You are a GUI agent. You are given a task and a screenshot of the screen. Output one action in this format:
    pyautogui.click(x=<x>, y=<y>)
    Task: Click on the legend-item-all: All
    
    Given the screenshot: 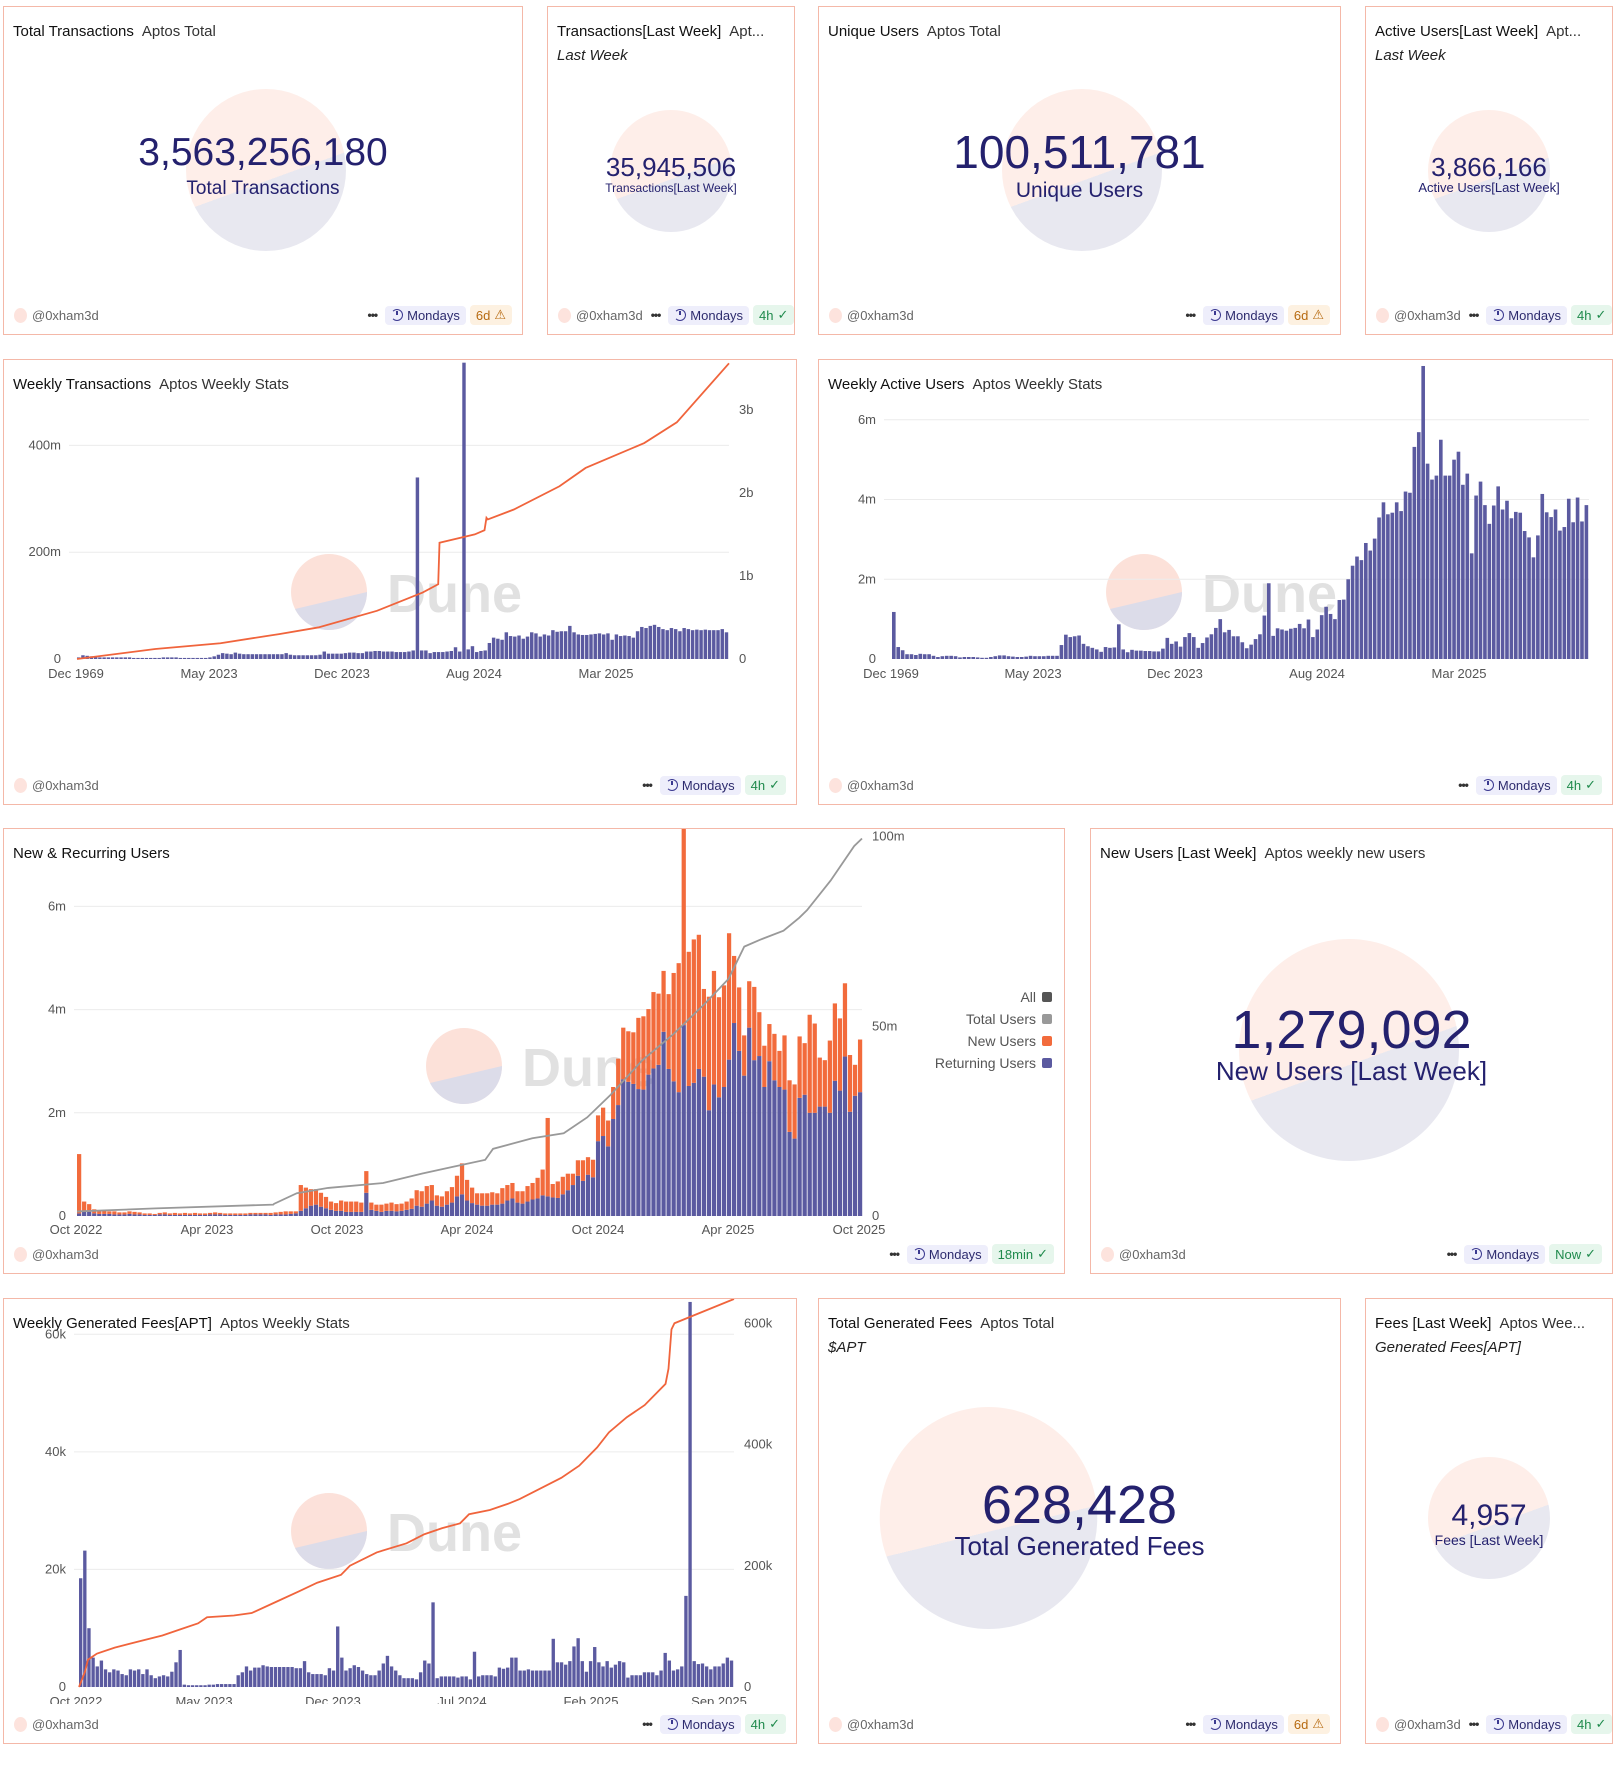 What is the action you would take?
    pyautogui.click(x=993, y=997)
    